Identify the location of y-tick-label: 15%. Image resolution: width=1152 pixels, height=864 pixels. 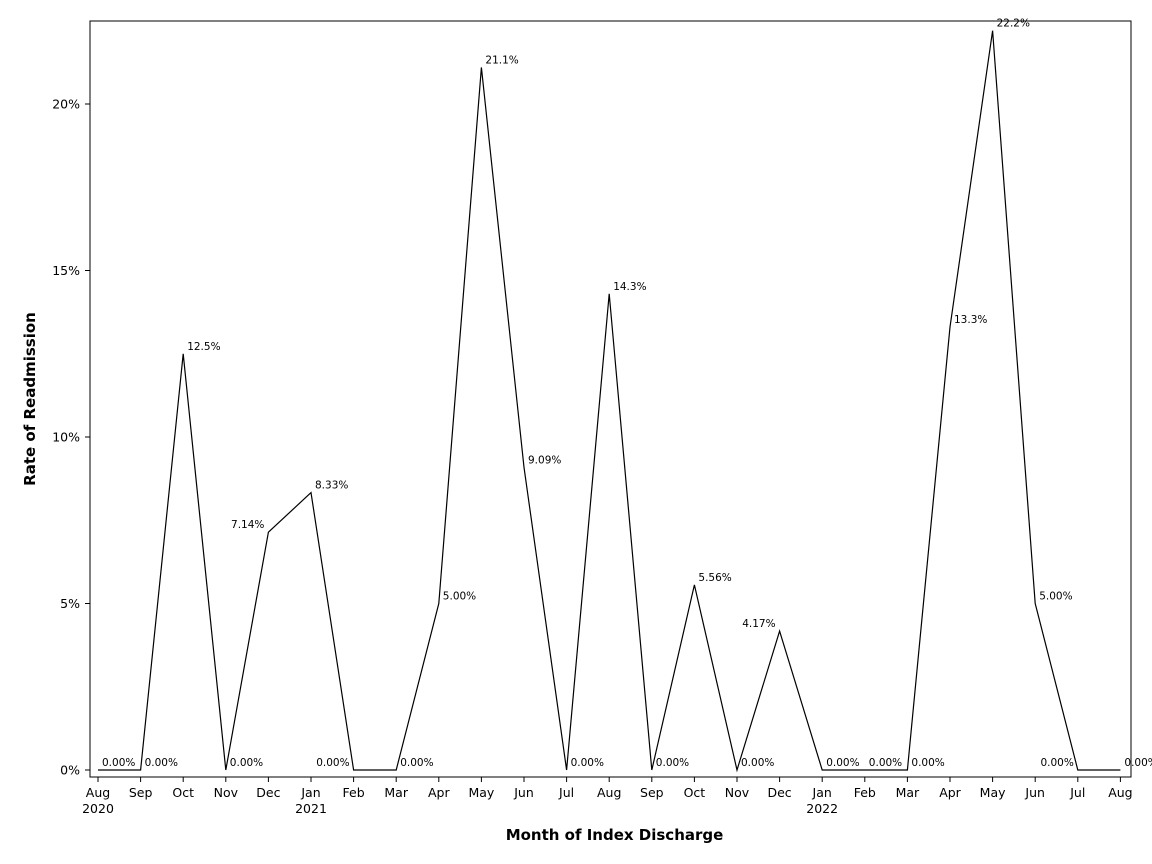
(66, 270).